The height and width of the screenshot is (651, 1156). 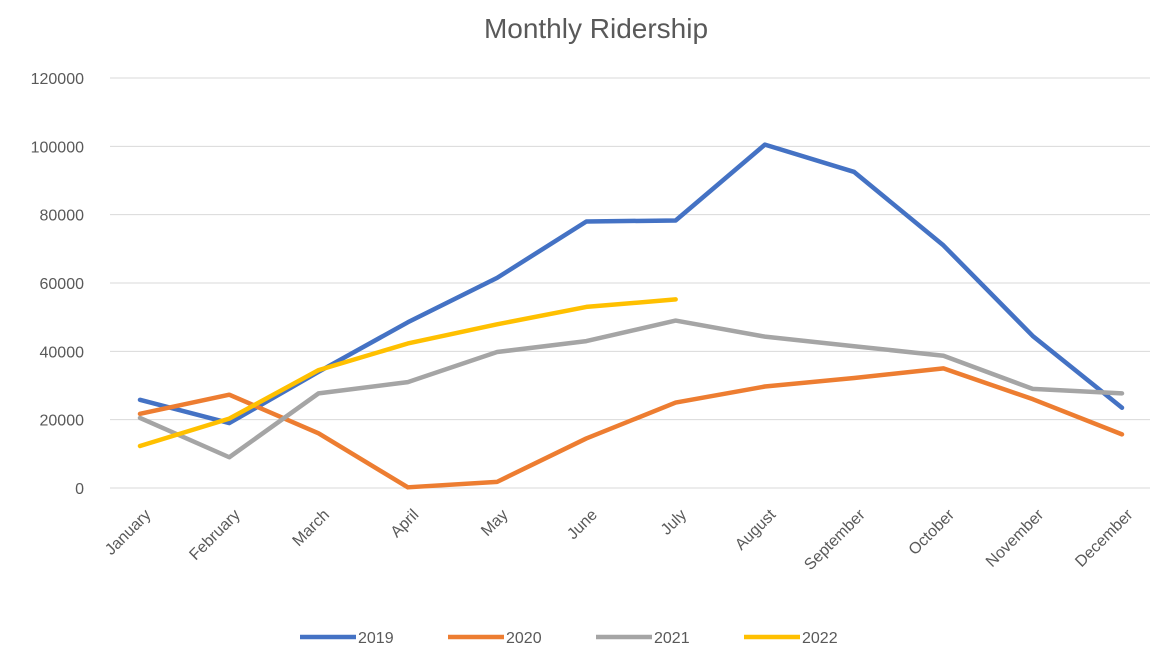 I want to click on x-tick-label: April, so click(x=405, y=523).